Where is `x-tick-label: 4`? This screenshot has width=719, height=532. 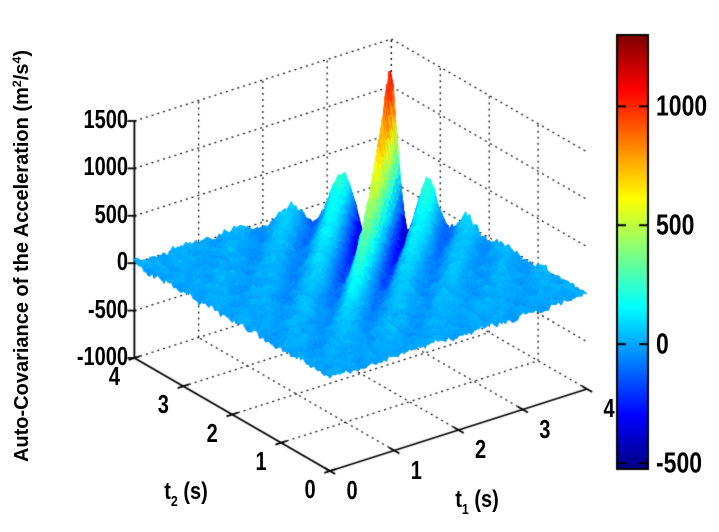
x-tick-label: 4 is located at coordinates (609, 409).